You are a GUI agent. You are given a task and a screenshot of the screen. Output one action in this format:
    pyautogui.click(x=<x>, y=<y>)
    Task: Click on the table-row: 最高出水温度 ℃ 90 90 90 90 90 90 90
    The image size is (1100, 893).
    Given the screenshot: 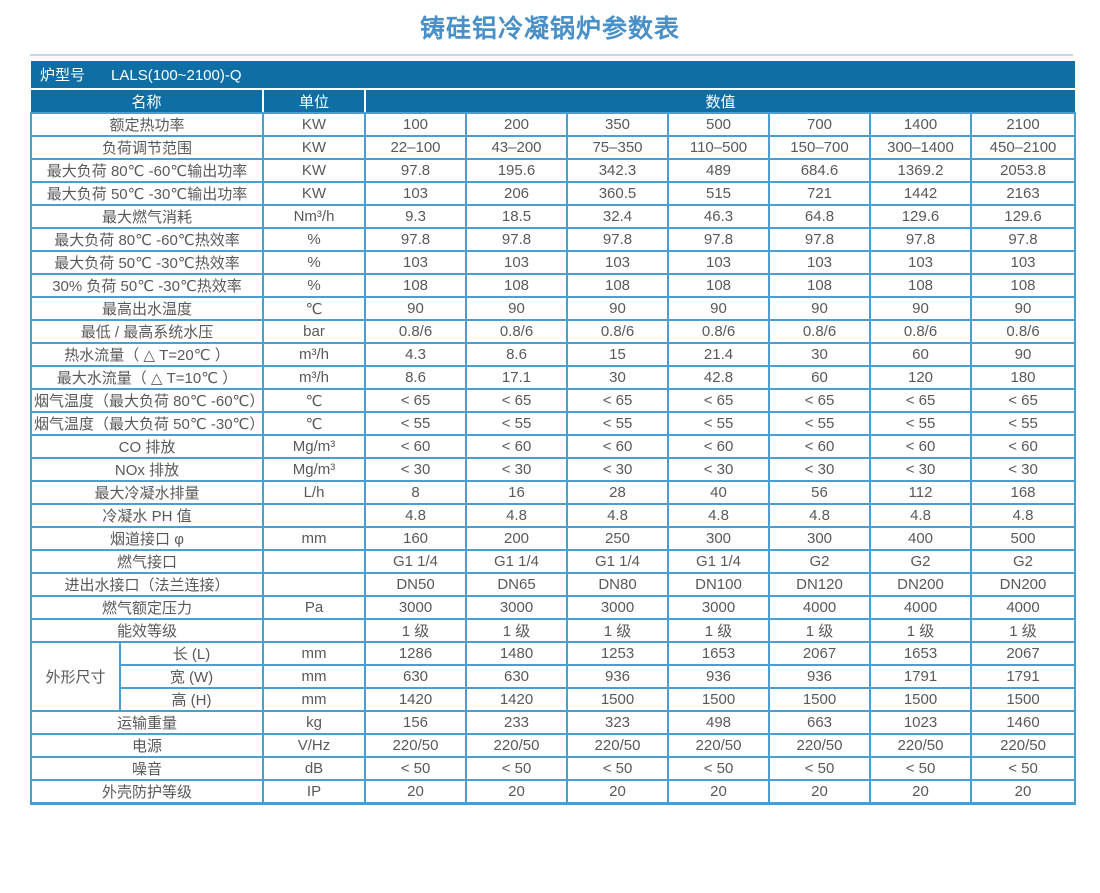 What is the action you would take?
    pyautogui.click(x=553, y=308)
    